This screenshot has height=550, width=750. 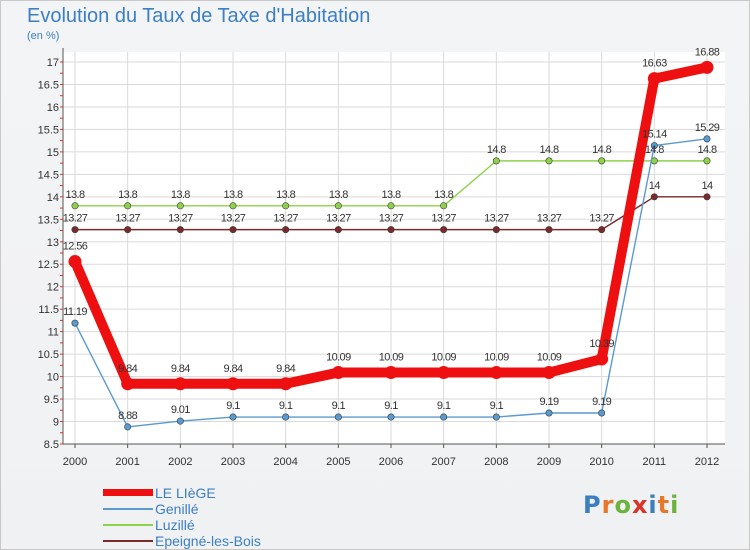 I want to click on logo-letter: x, so click(x=640, y=505).